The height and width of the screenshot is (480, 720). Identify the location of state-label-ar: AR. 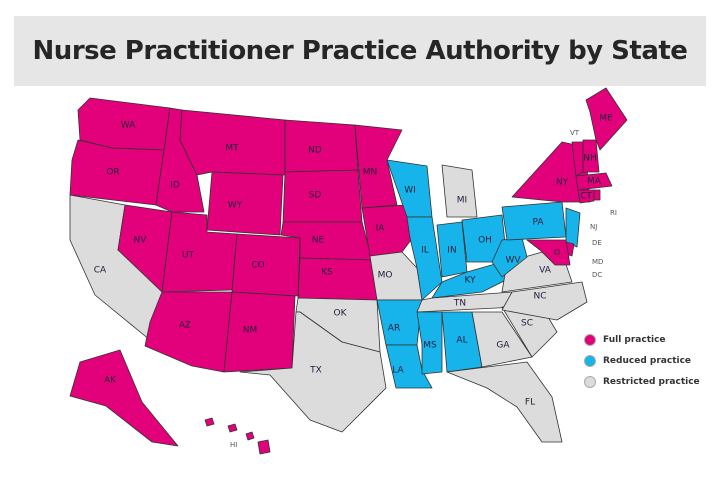
(394, 329).